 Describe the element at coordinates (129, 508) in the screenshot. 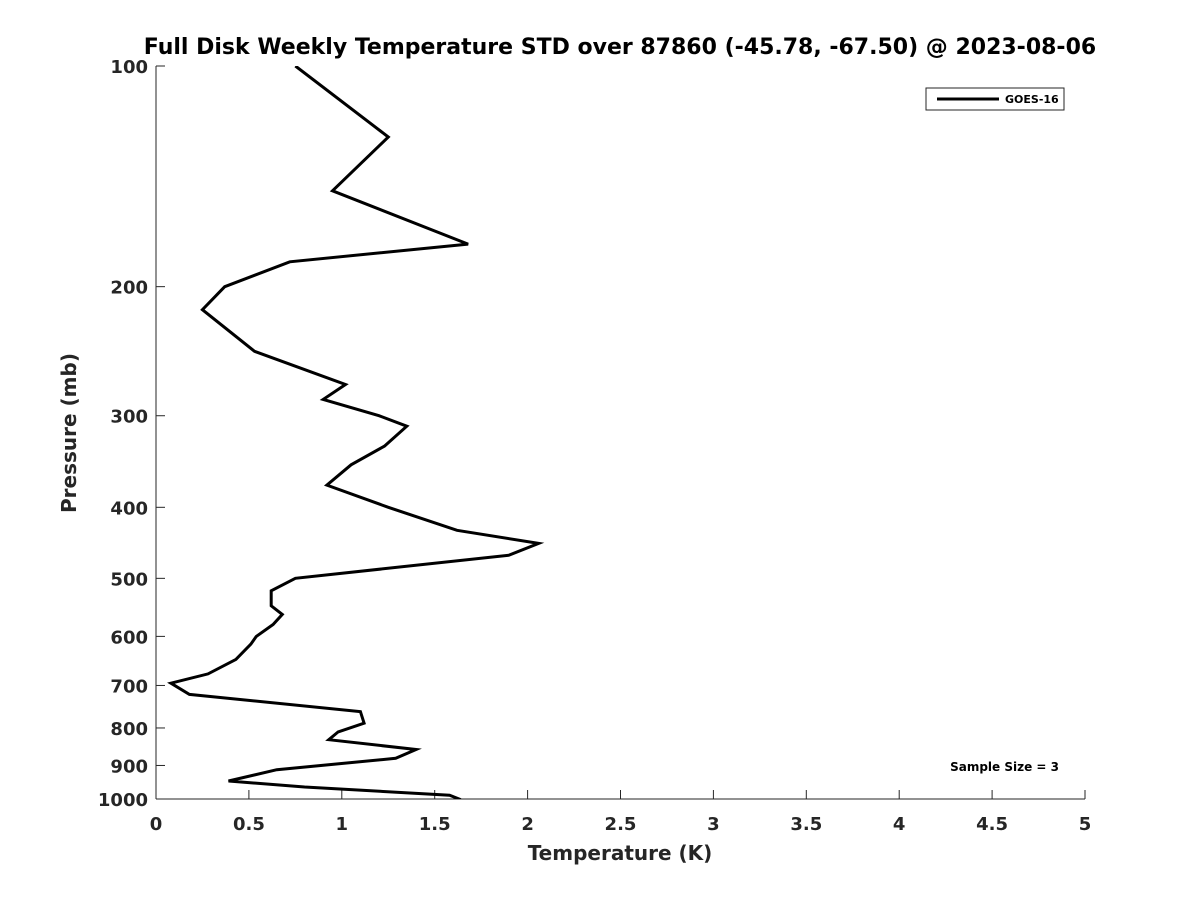

I see `y-tick-label: 400` at that location.